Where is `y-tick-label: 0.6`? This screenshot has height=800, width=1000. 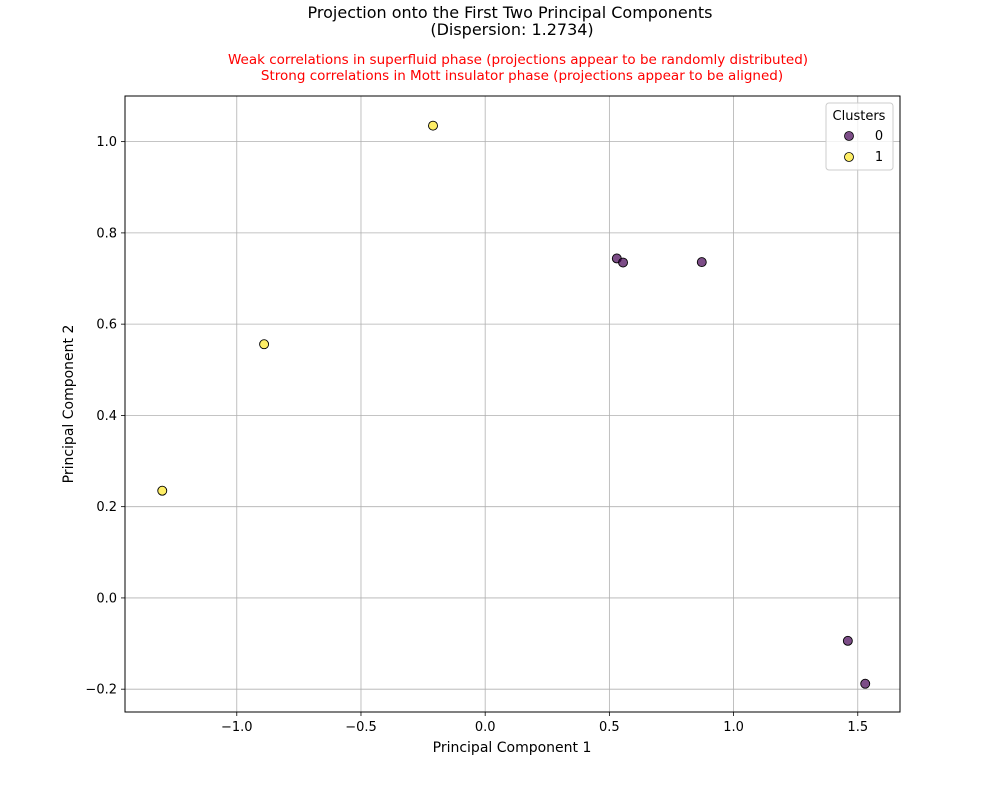 y-tick-label: 0.6 is located at coordinates (106, 325).